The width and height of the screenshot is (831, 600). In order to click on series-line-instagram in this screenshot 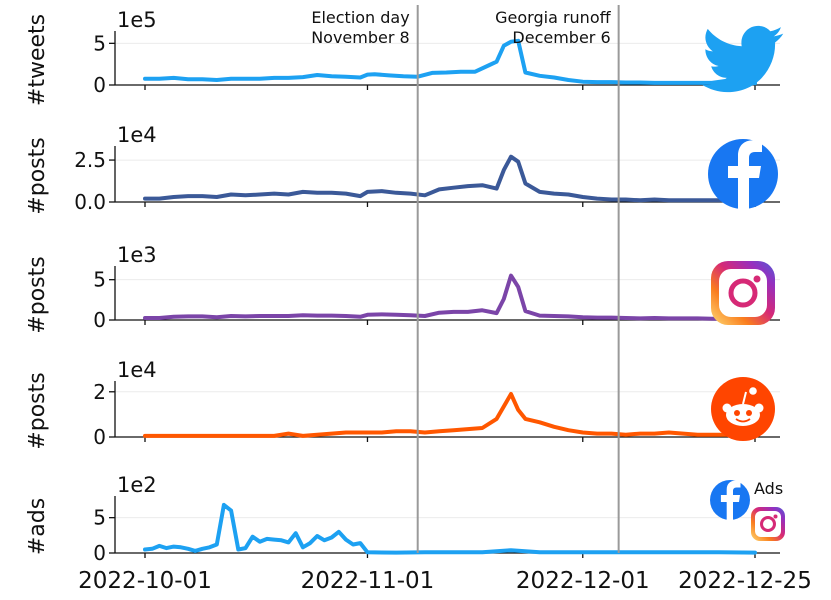, I will do `click(450, 297)`.